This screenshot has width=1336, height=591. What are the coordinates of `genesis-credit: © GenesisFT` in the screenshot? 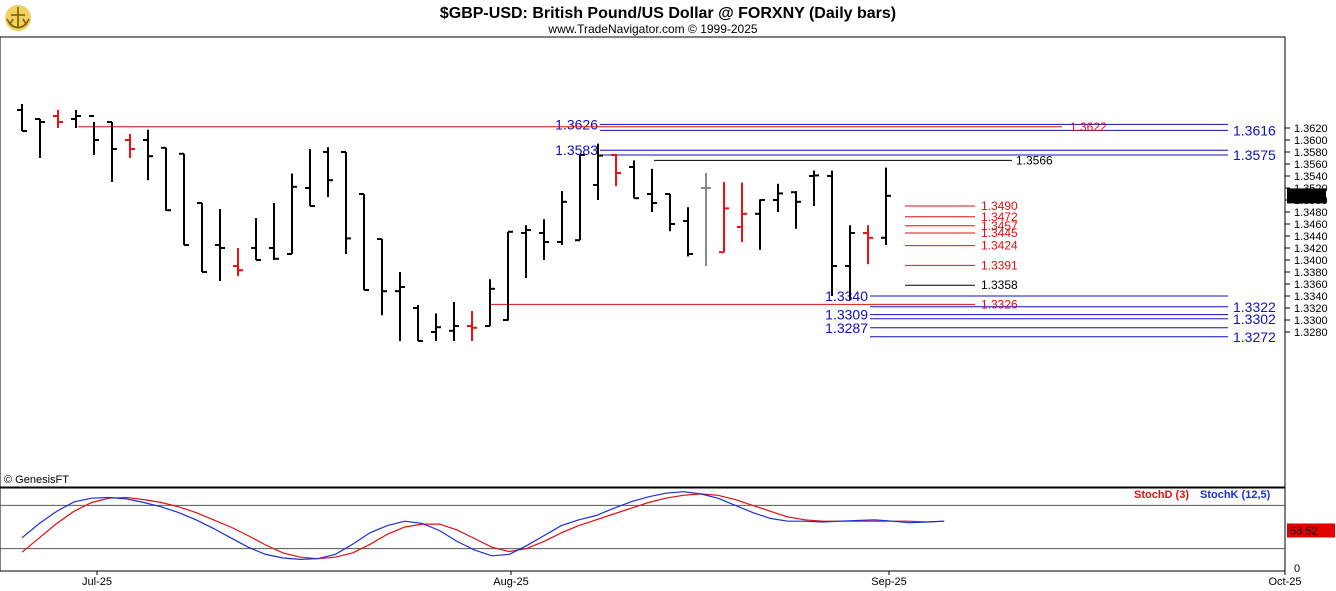 It's located at (36, 480).